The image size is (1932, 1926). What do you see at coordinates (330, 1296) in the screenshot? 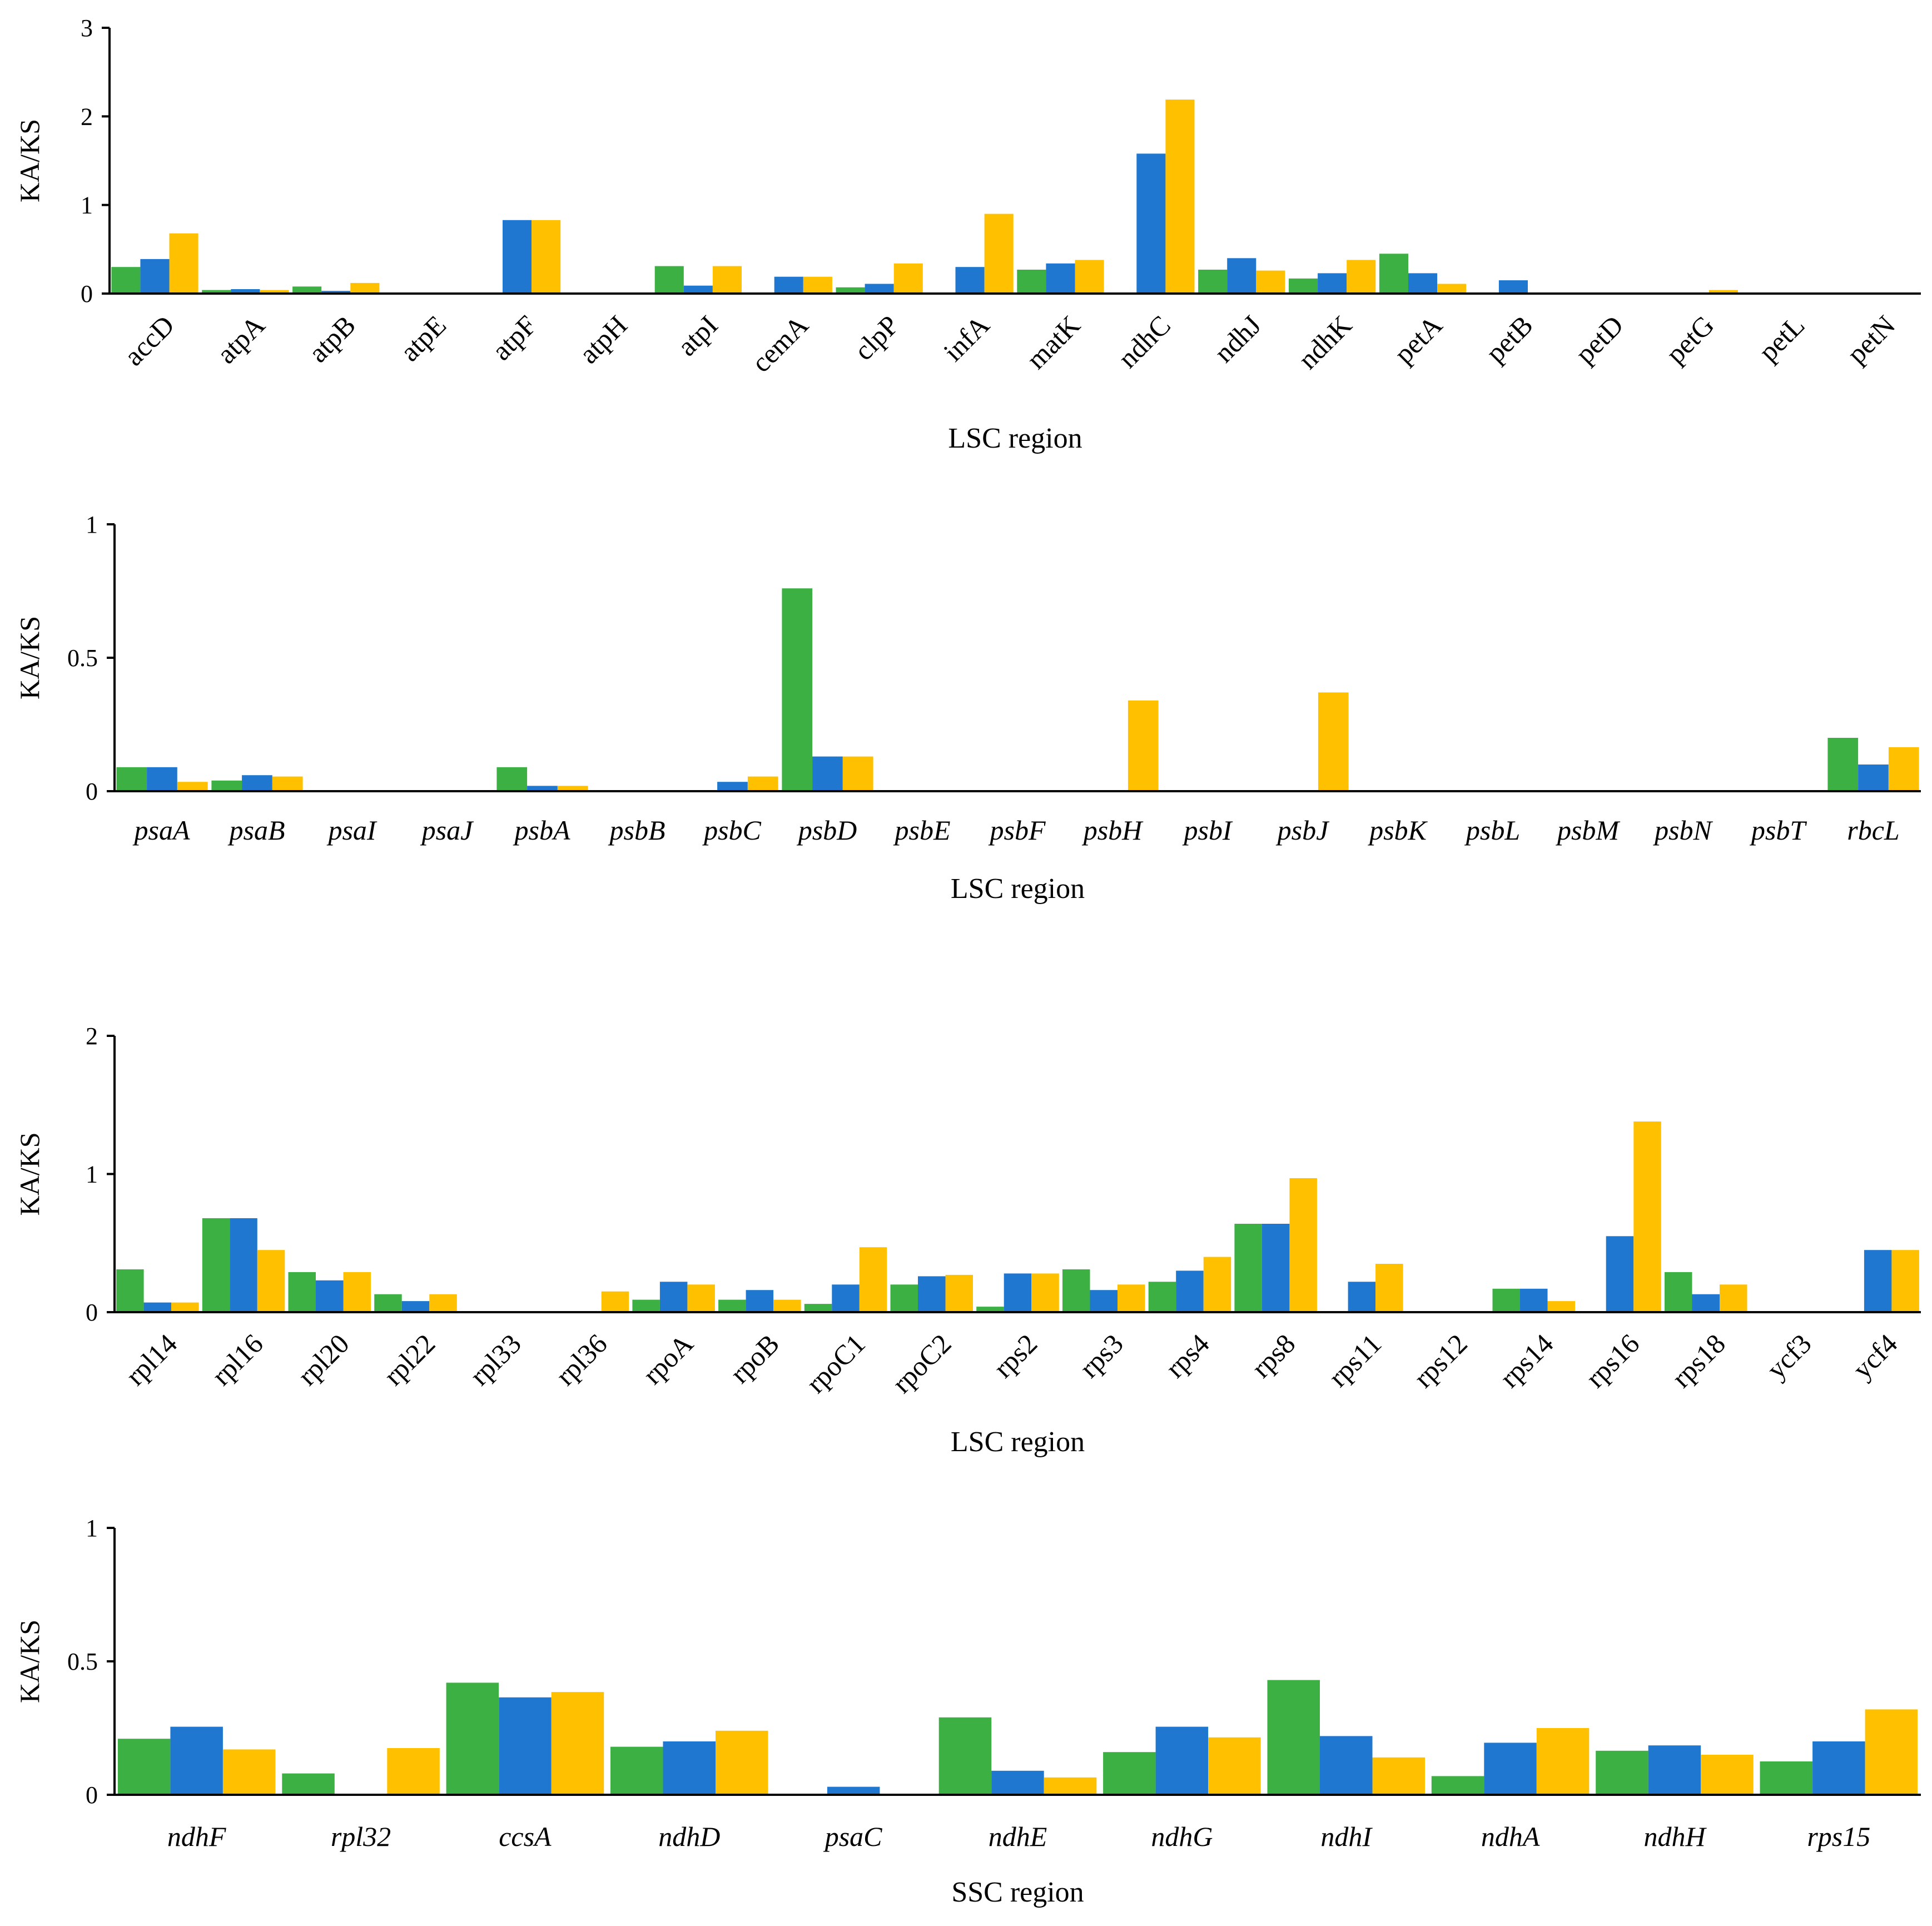
I see `panel-3-bar-rpl20-s2` at bounding box center [330, 1296].